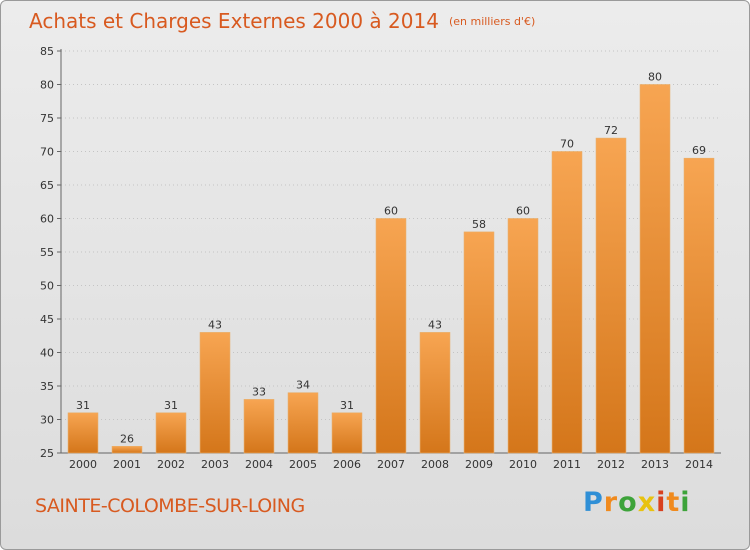  I want to click on x-tick-label: 2002, so click(171, 464).